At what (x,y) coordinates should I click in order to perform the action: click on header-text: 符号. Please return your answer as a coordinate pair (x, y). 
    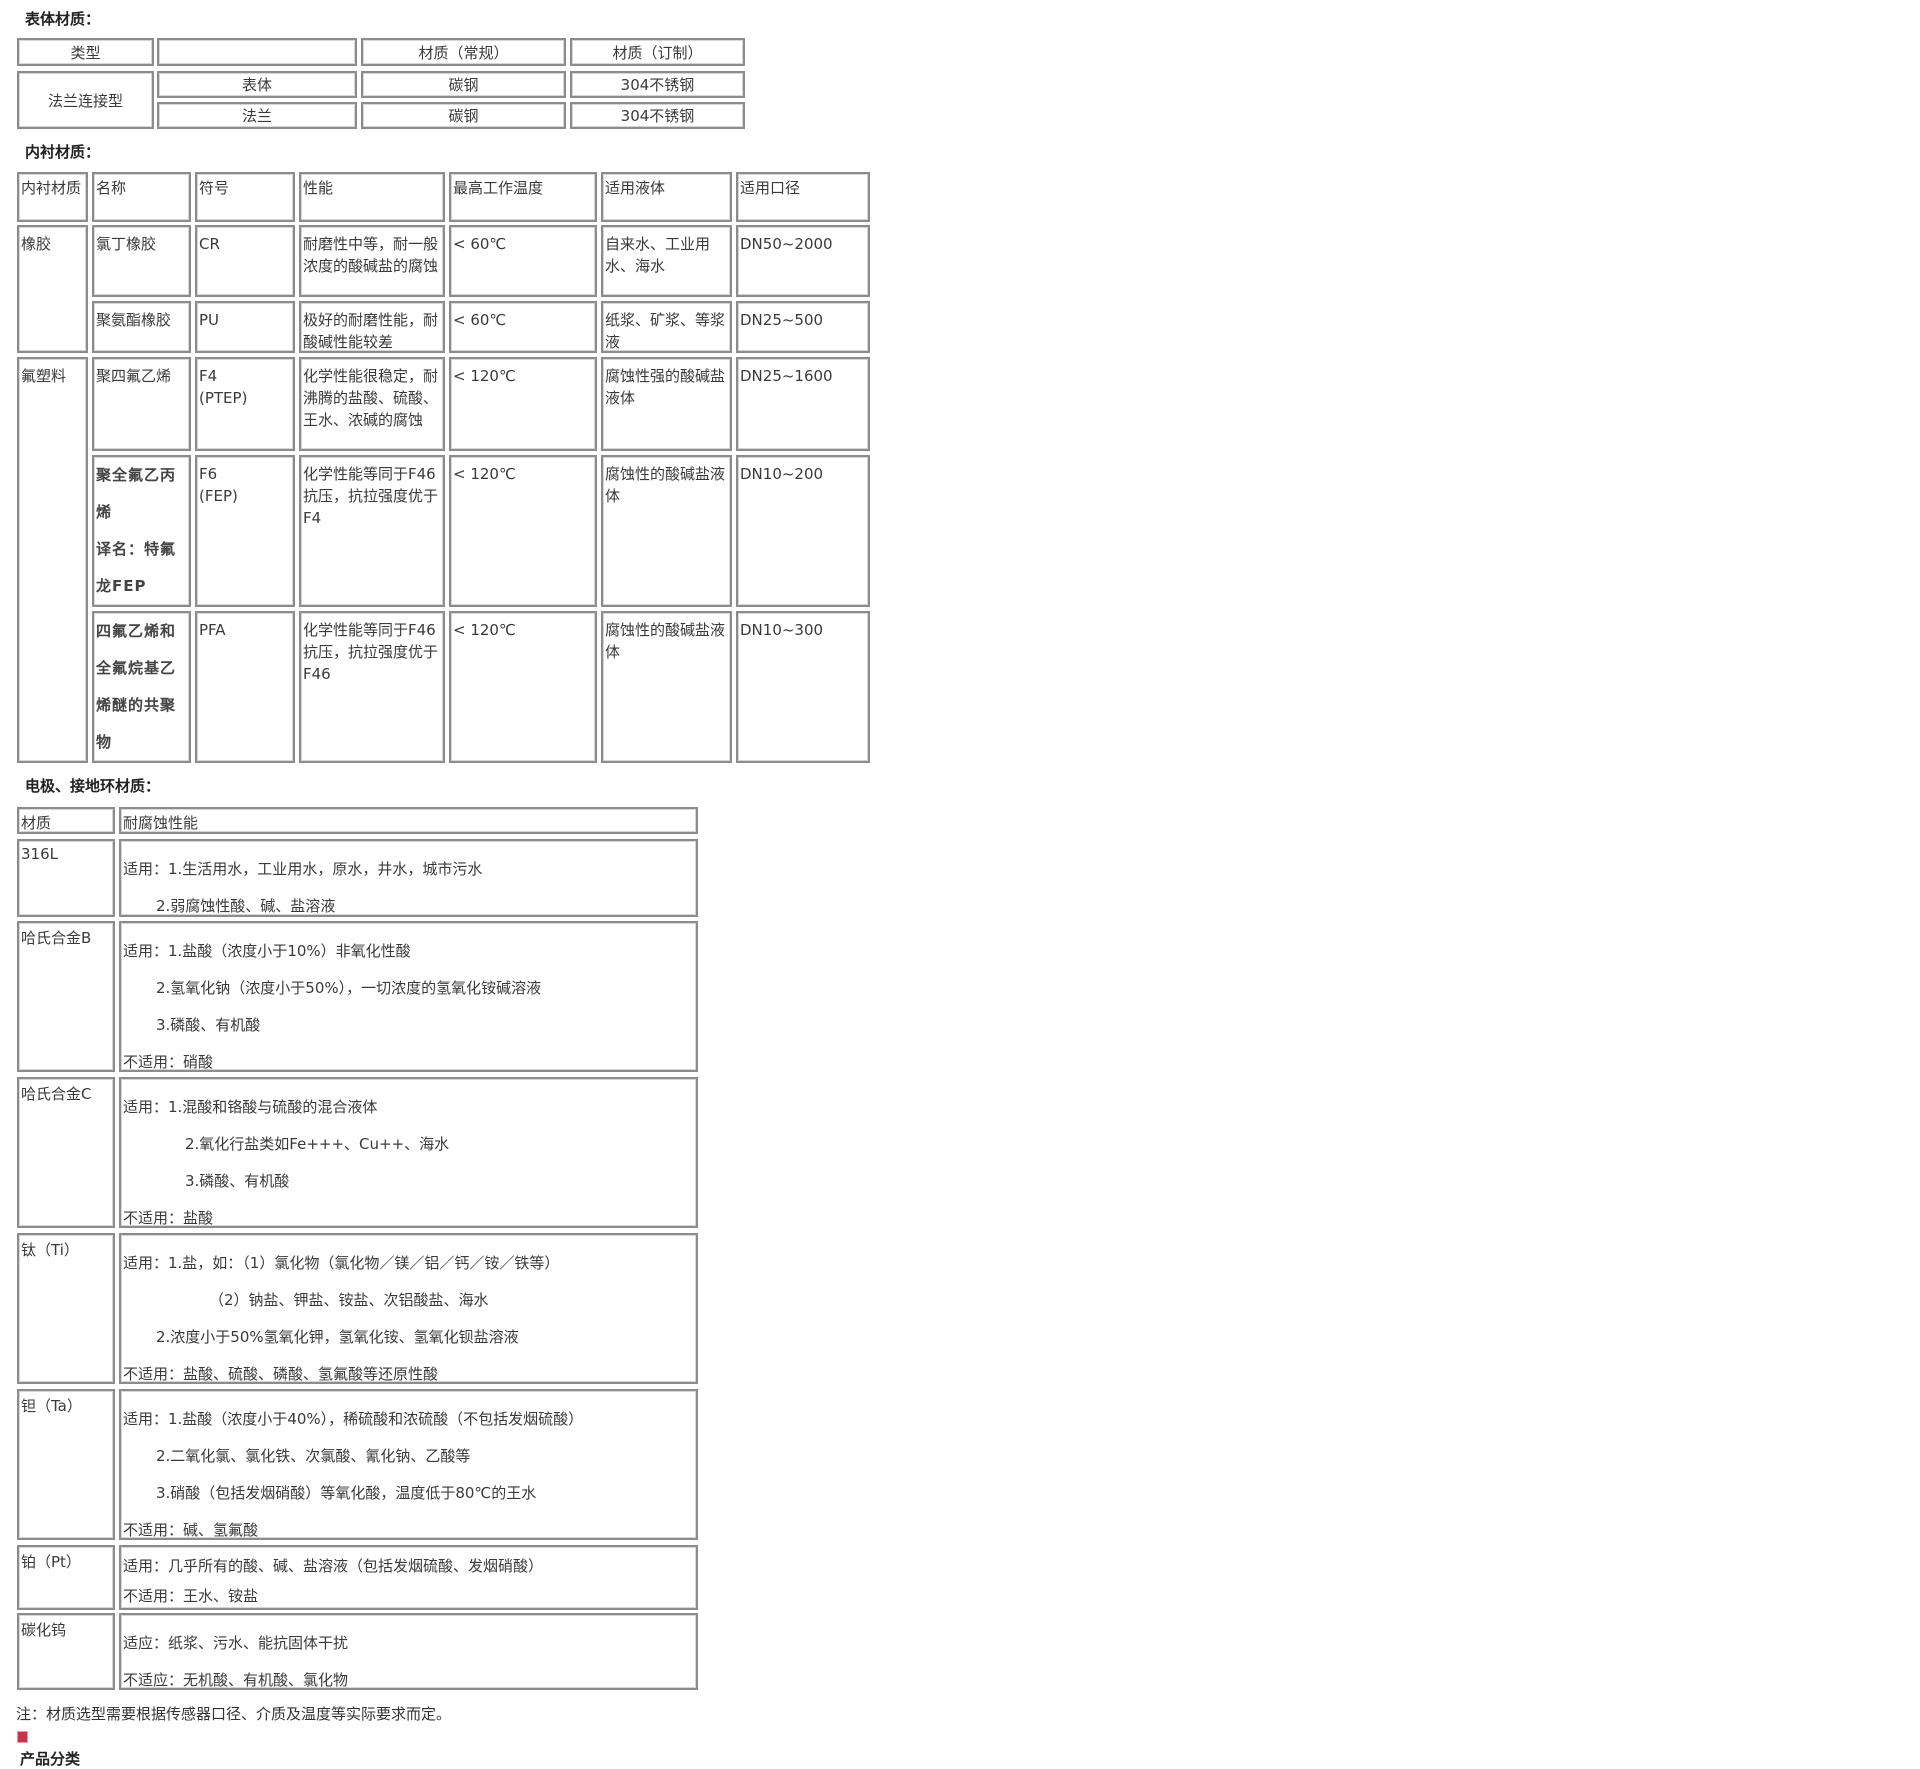
    Looking at the image, I should click on (214, 188).